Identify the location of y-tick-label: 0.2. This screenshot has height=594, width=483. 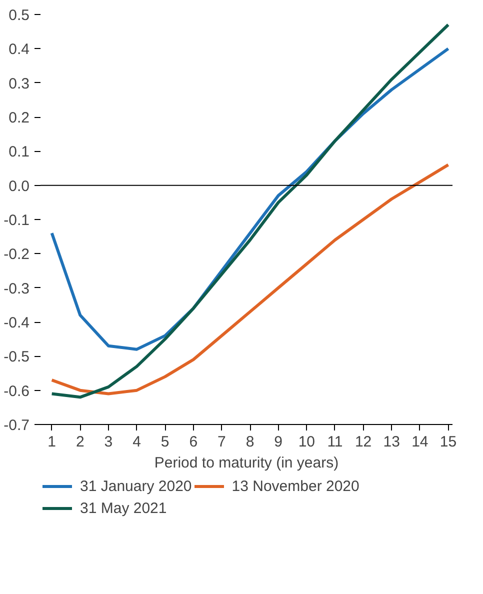
(19, 118).